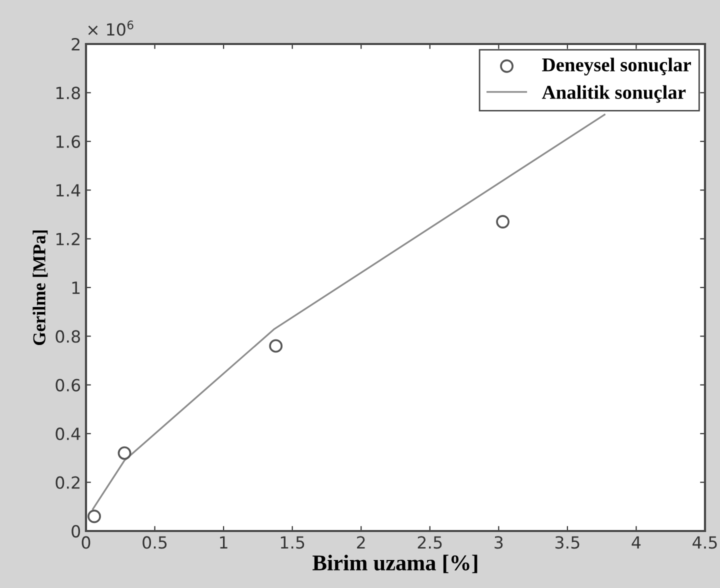 The image size is (720, 588). What do you see at coordinates (76, 44) in the screenshot?
I see `y-tick-label: 2` at bounding box center [76, 44].